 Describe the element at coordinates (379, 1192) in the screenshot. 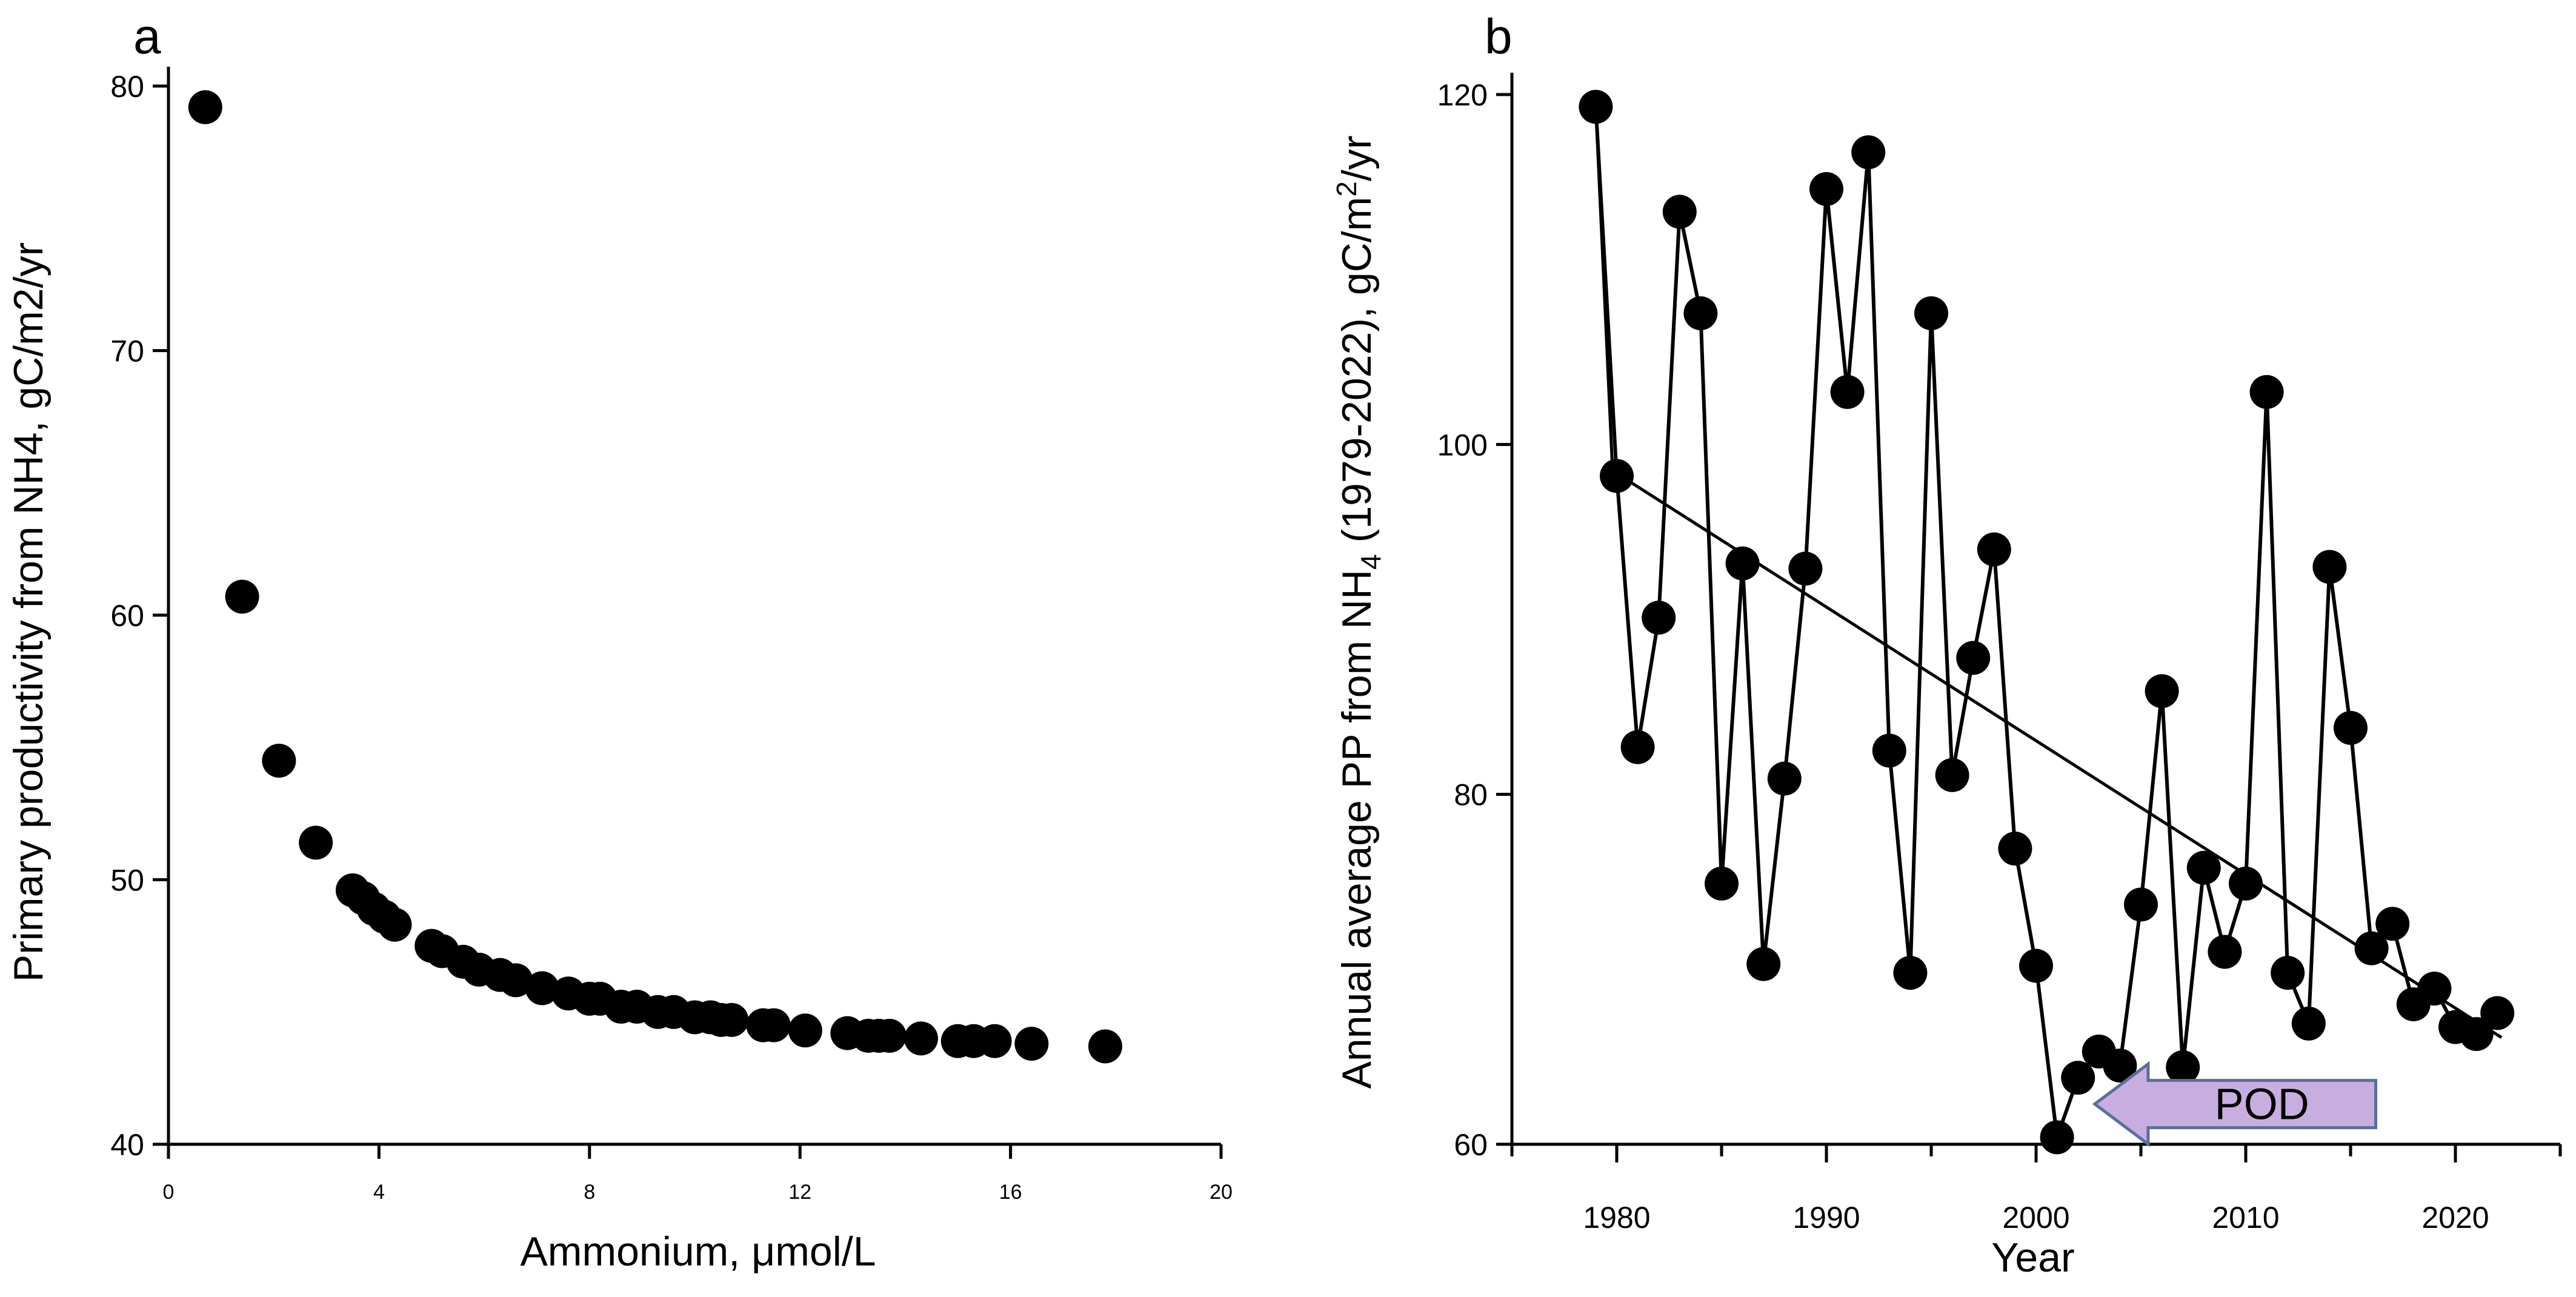

I see `panel-a-x-tick-label: 4` at that location.